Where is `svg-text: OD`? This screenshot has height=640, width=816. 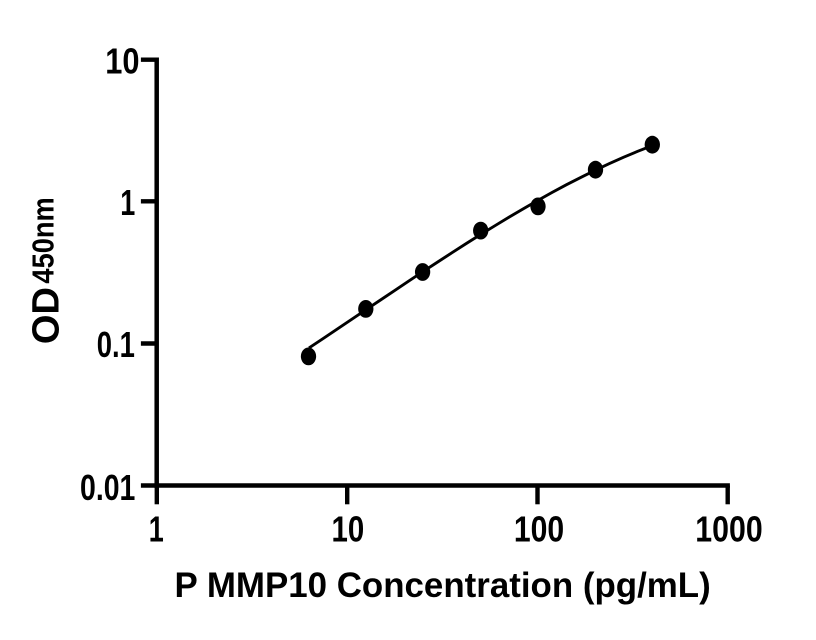 svg-text: OD is located at coordinates (47, 315).